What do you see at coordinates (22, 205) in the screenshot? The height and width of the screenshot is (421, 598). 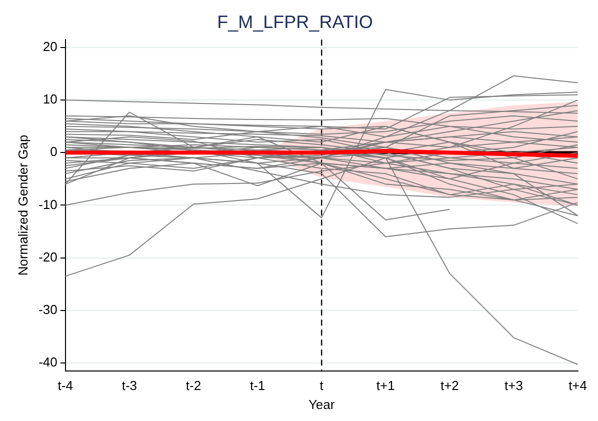 I see `y-axis-title: Normalized Gender Gap` at bounding box center [22, 205].